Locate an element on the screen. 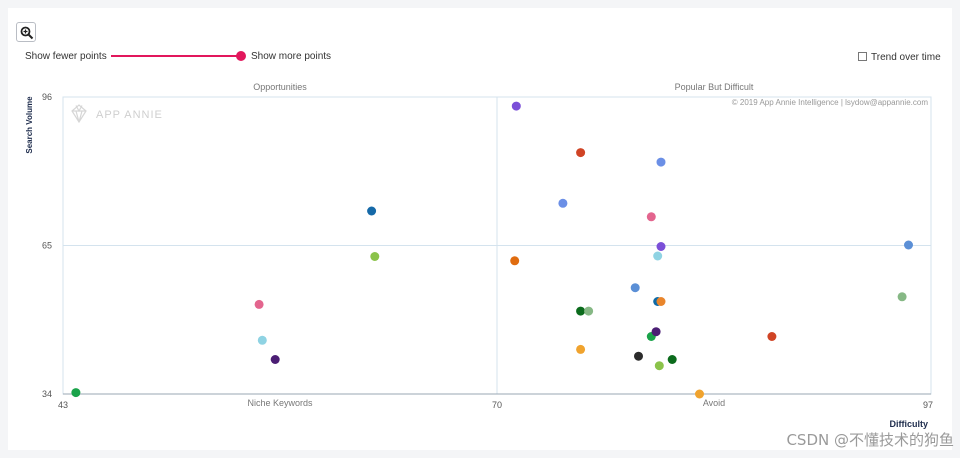 Image resolution: width=960 pixels, height=458 pixels. y-tick-label: 34 is located at coordinates (47, 394).